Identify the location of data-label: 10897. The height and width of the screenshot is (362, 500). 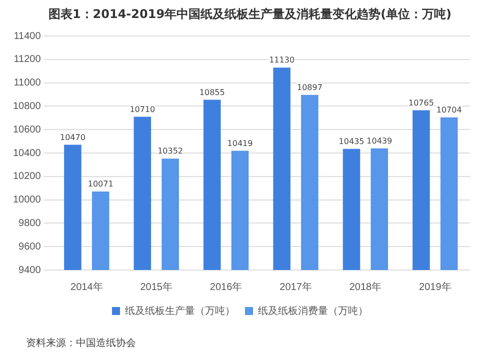
(309, 87).